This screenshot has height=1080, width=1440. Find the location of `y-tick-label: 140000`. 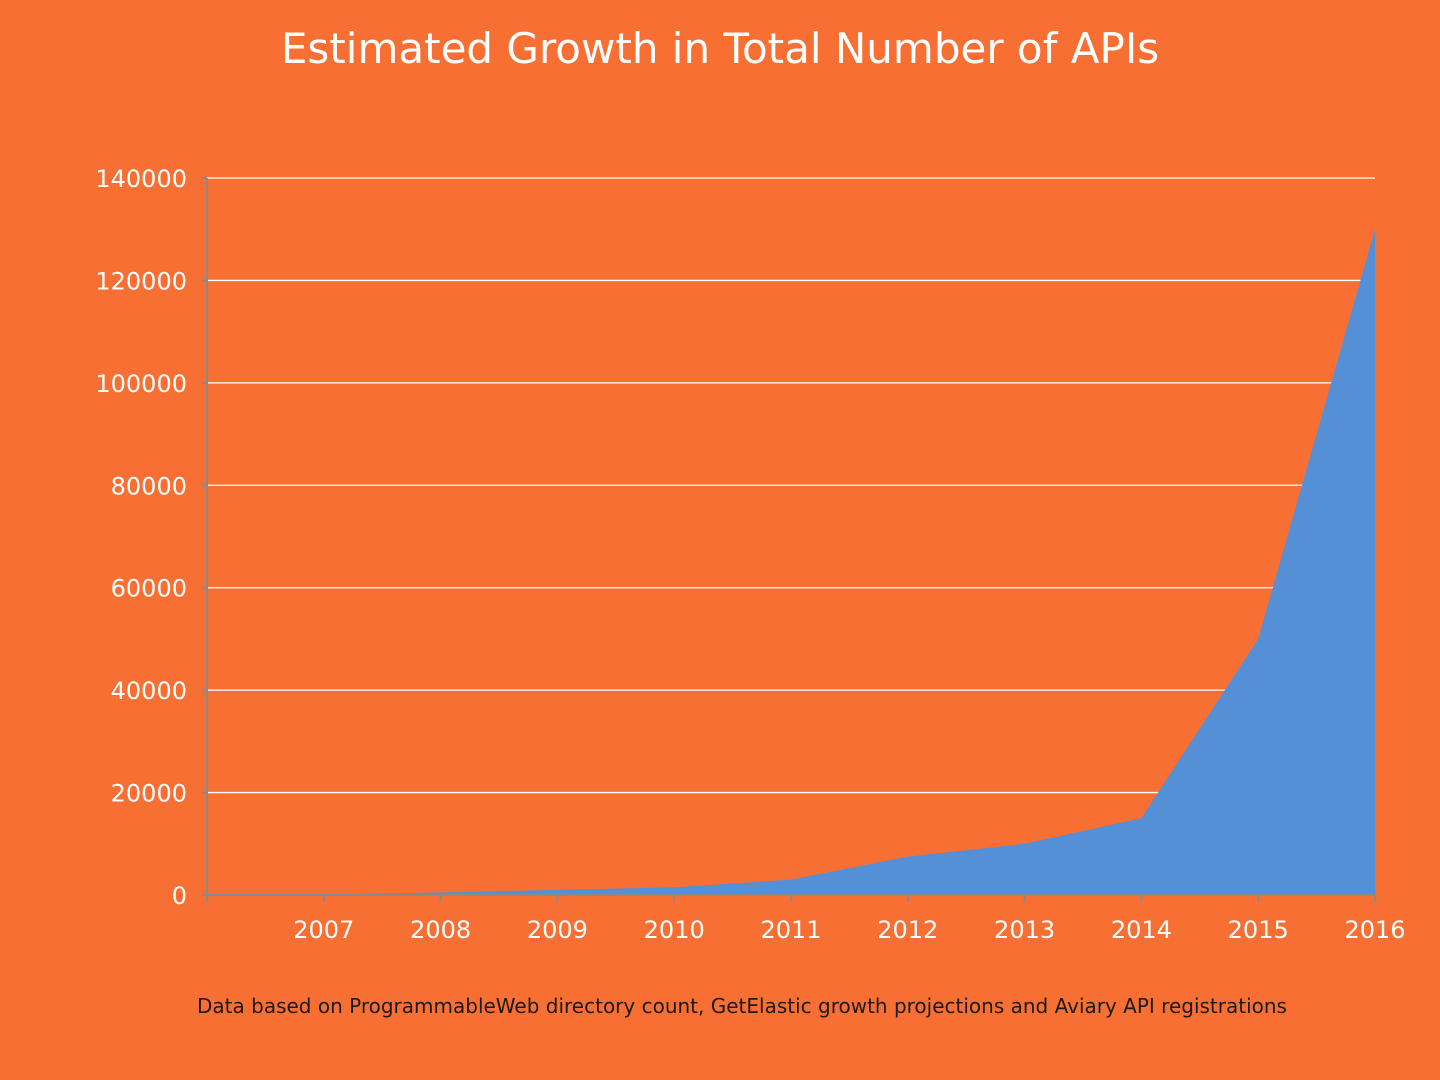

y-tick-label: 140000 is located at coordinates (141, 179).